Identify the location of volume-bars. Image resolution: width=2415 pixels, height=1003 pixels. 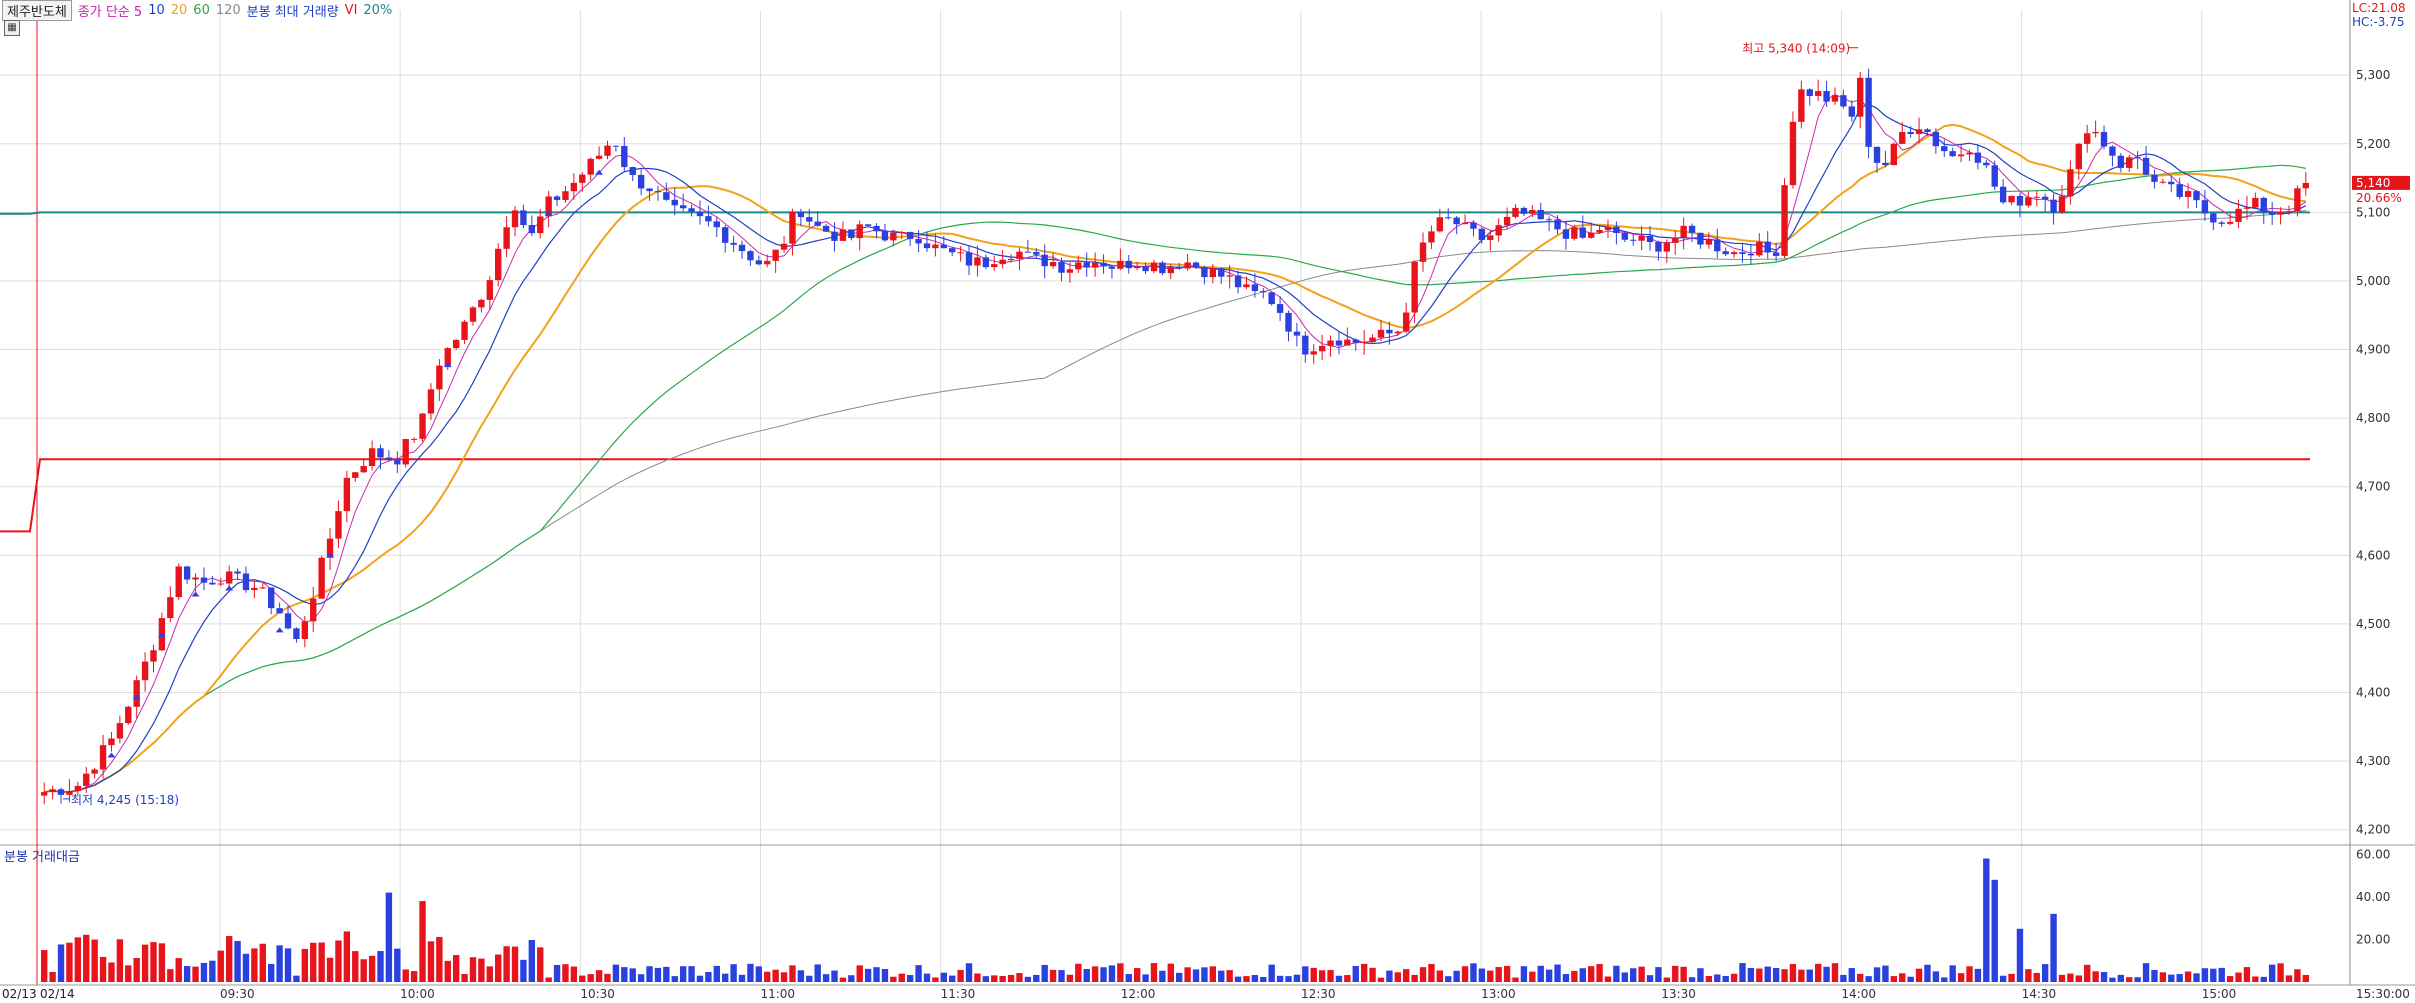
(1175, 920).